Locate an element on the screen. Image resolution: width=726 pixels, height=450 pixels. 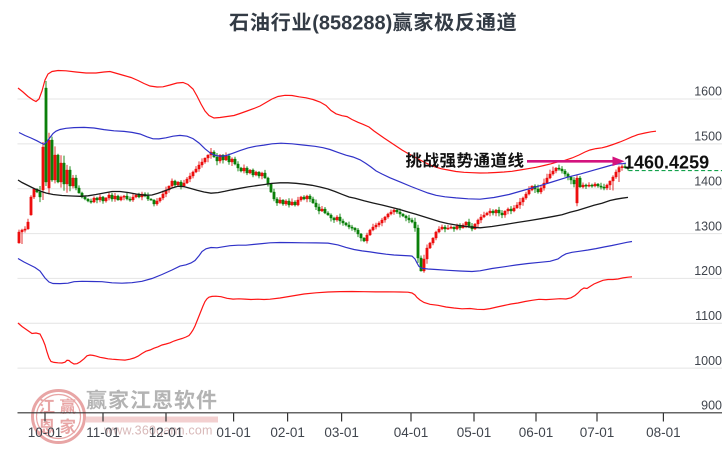
svg-text: 900 is located at coordinates (711, 406).